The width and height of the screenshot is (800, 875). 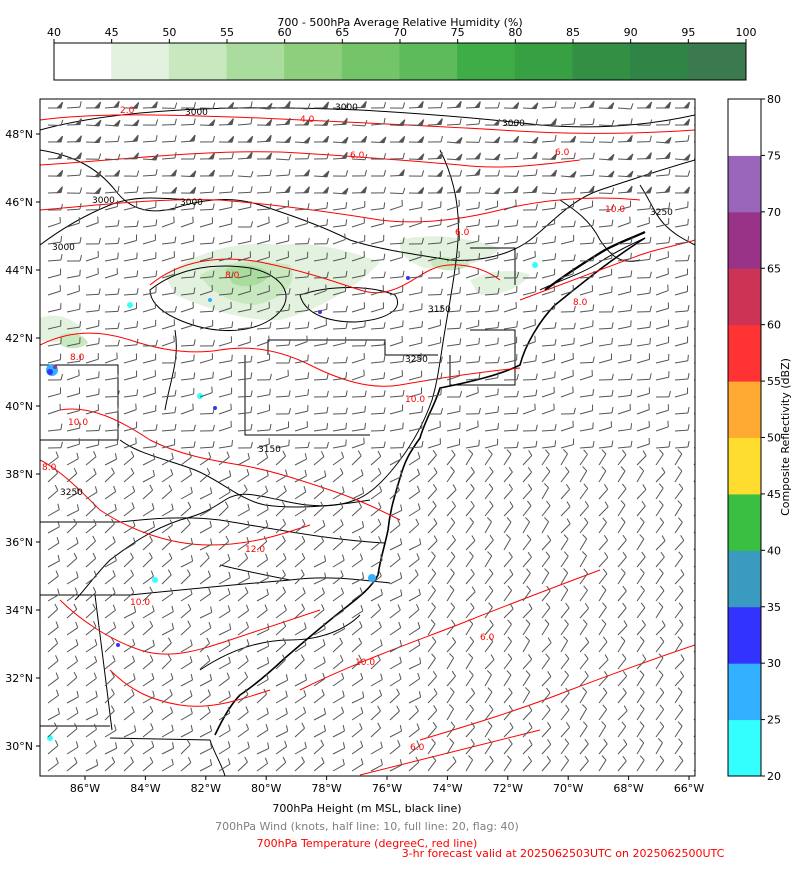 What do you see at coordinates (19, 678) in the screenshot?
I see `latitude-label: 32°N` at bounding box center [19, 678].